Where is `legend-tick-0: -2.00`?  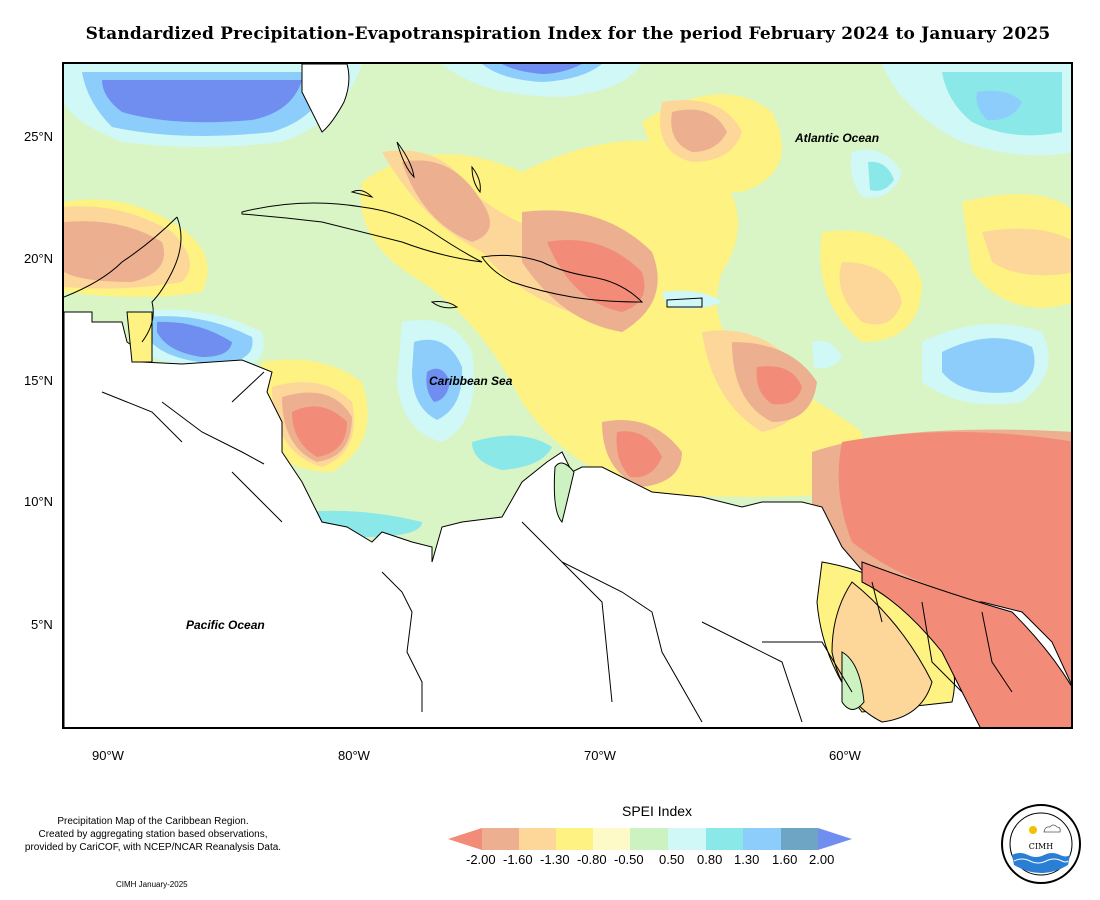
legend-tick-0: -2.00 is located at coordinates (481, 859).